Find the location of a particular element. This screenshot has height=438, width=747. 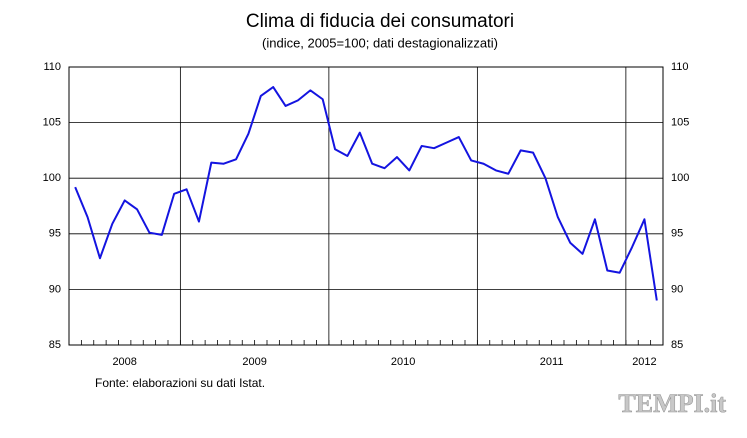

y-tick-label: 85 is located at coordinates (55, 345).